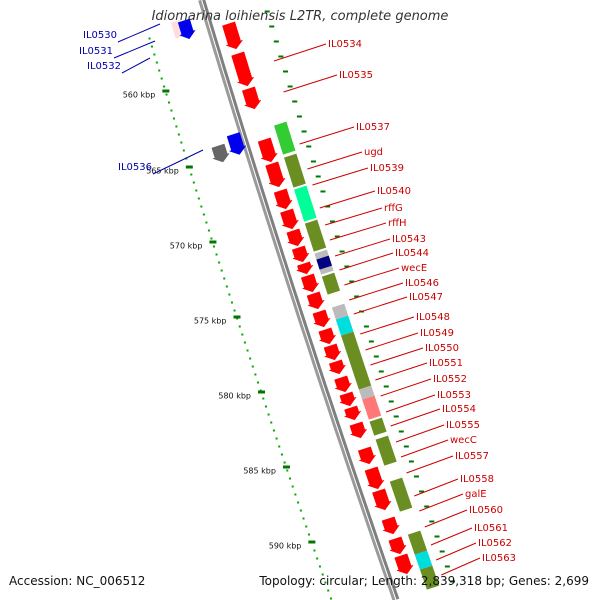 This screenshot has height=600, width=600. Describe the element at coordinates (387, 168) in the screenshot. I see `gene-label: IL0539` at that location.